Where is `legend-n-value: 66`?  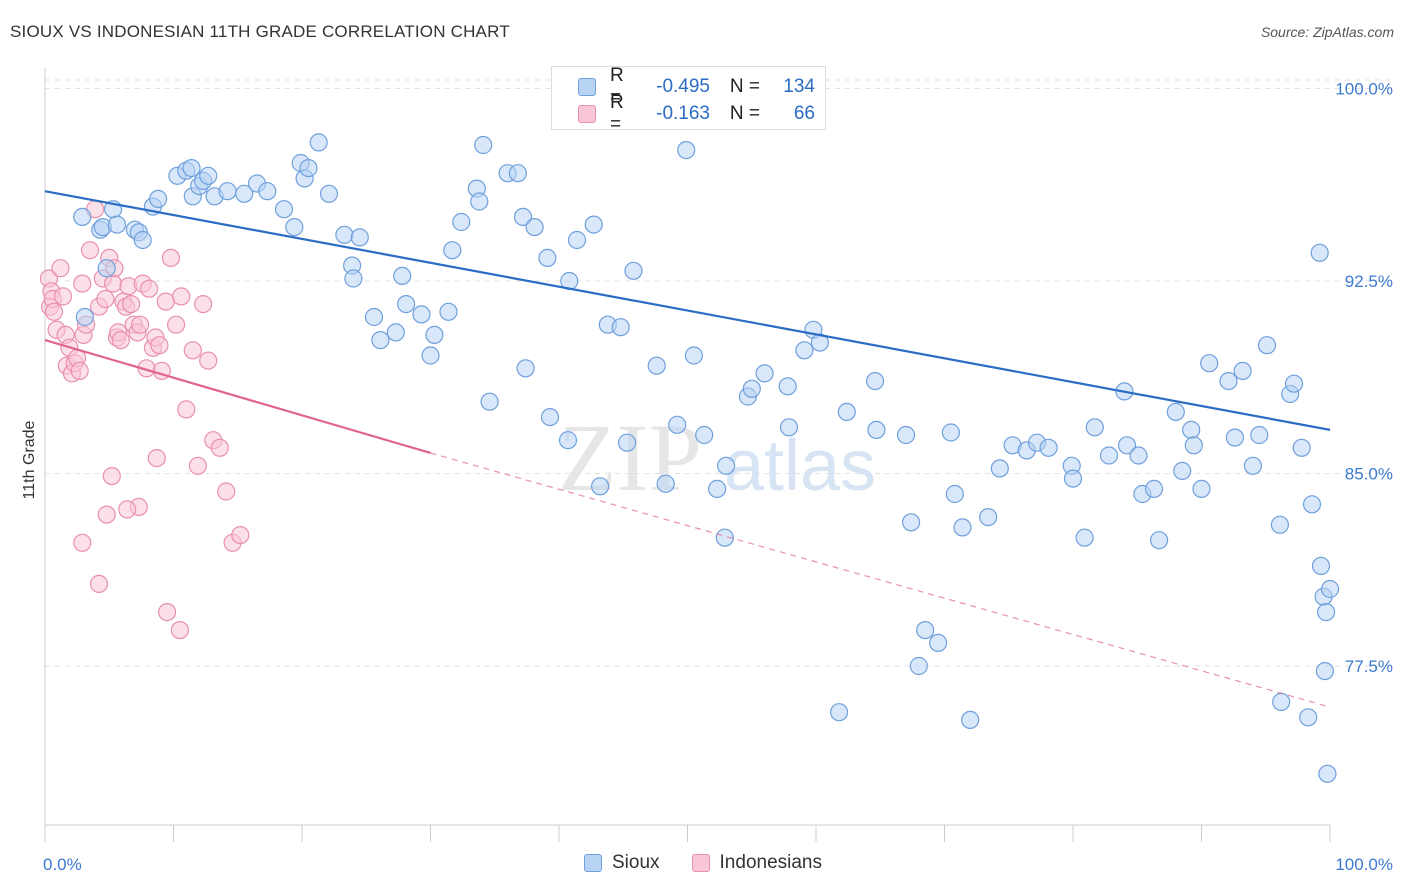 legend-n-value: 66 is located at coordinates (804, 113).